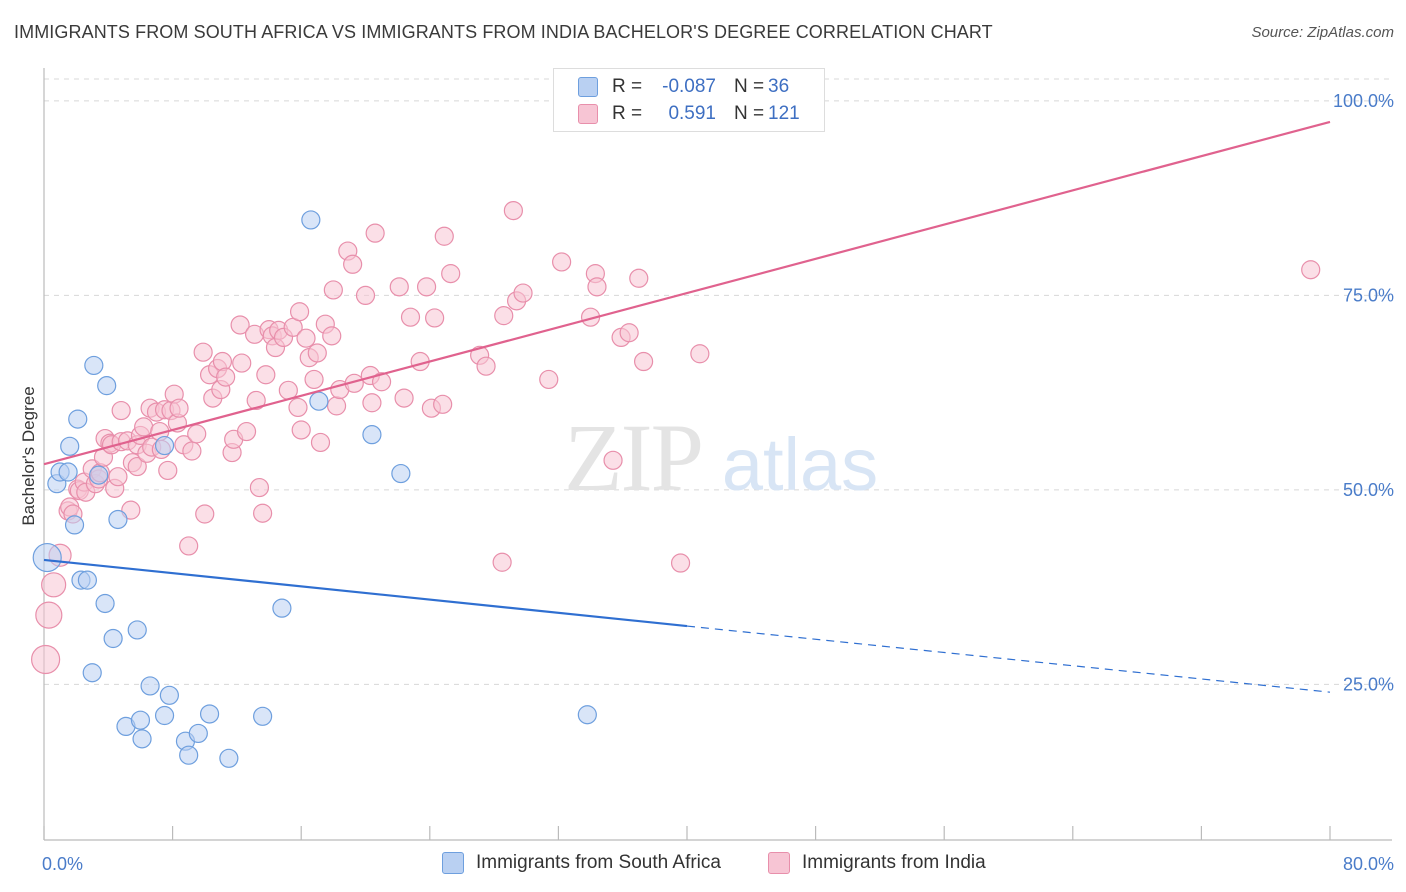 The image size is (1406, 892). I want to click on x-tick-label: 80.0%, so click(1368, 864).